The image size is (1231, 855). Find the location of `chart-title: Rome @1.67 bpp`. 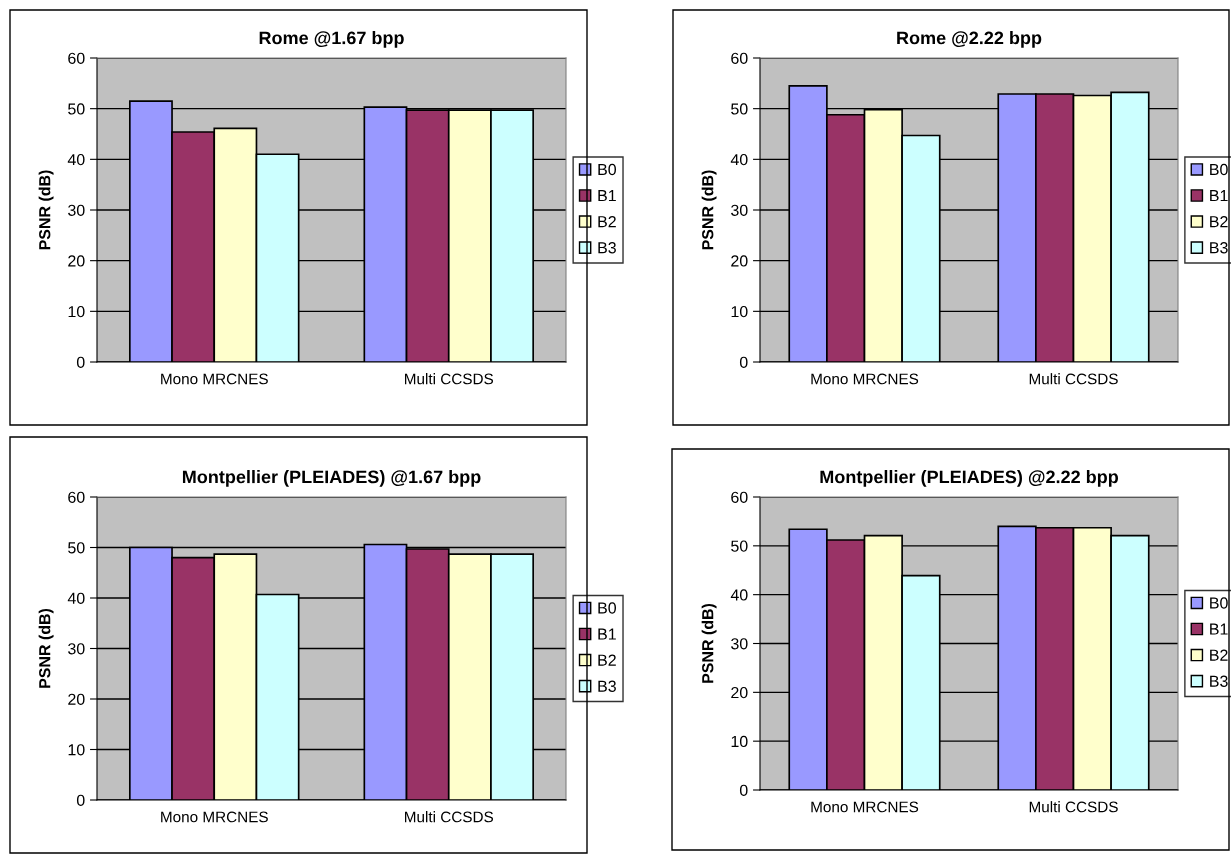

chart-title: Rome @1.67 bpp is located at coordinates (331, 39).